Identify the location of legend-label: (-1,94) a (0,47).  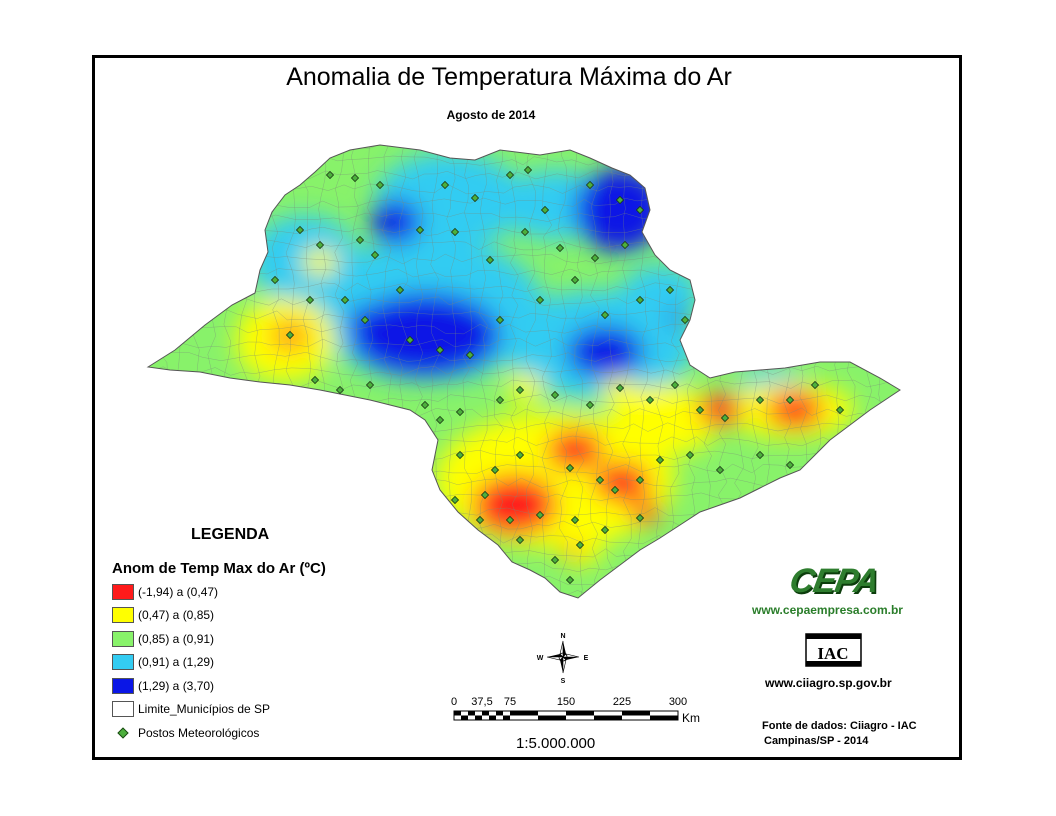
(178, 592).